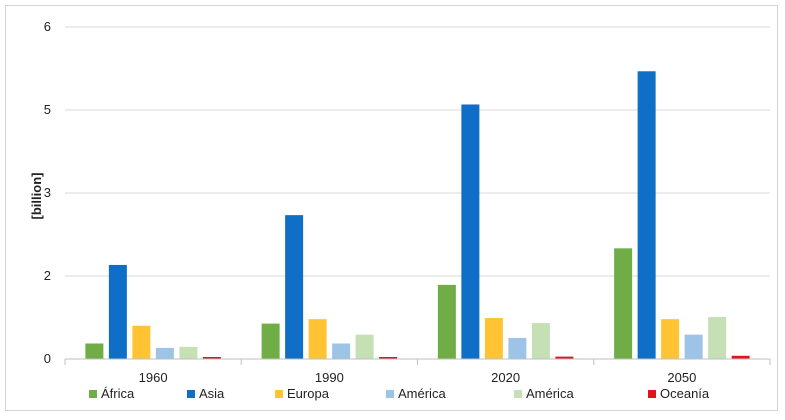 Image resolution: width=785 pixels, height=420 pixels. I want to click on x-tick-label: 2050, so click(681, 377).